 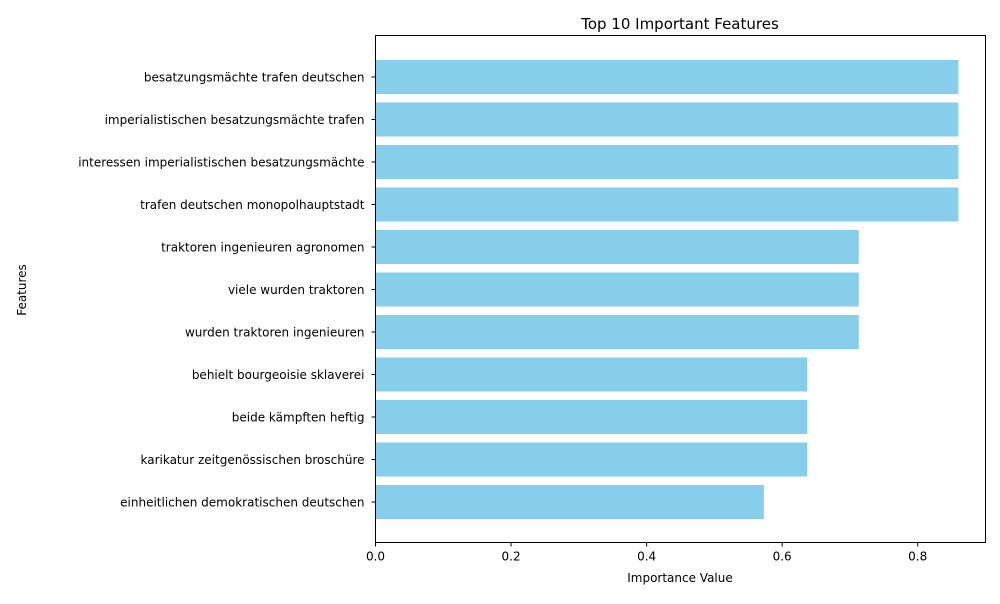 What do you see at coordinates (680, 578) in the screenshot?
I see `x-axis-title: Importance Value` at bounding box center [680, 578].